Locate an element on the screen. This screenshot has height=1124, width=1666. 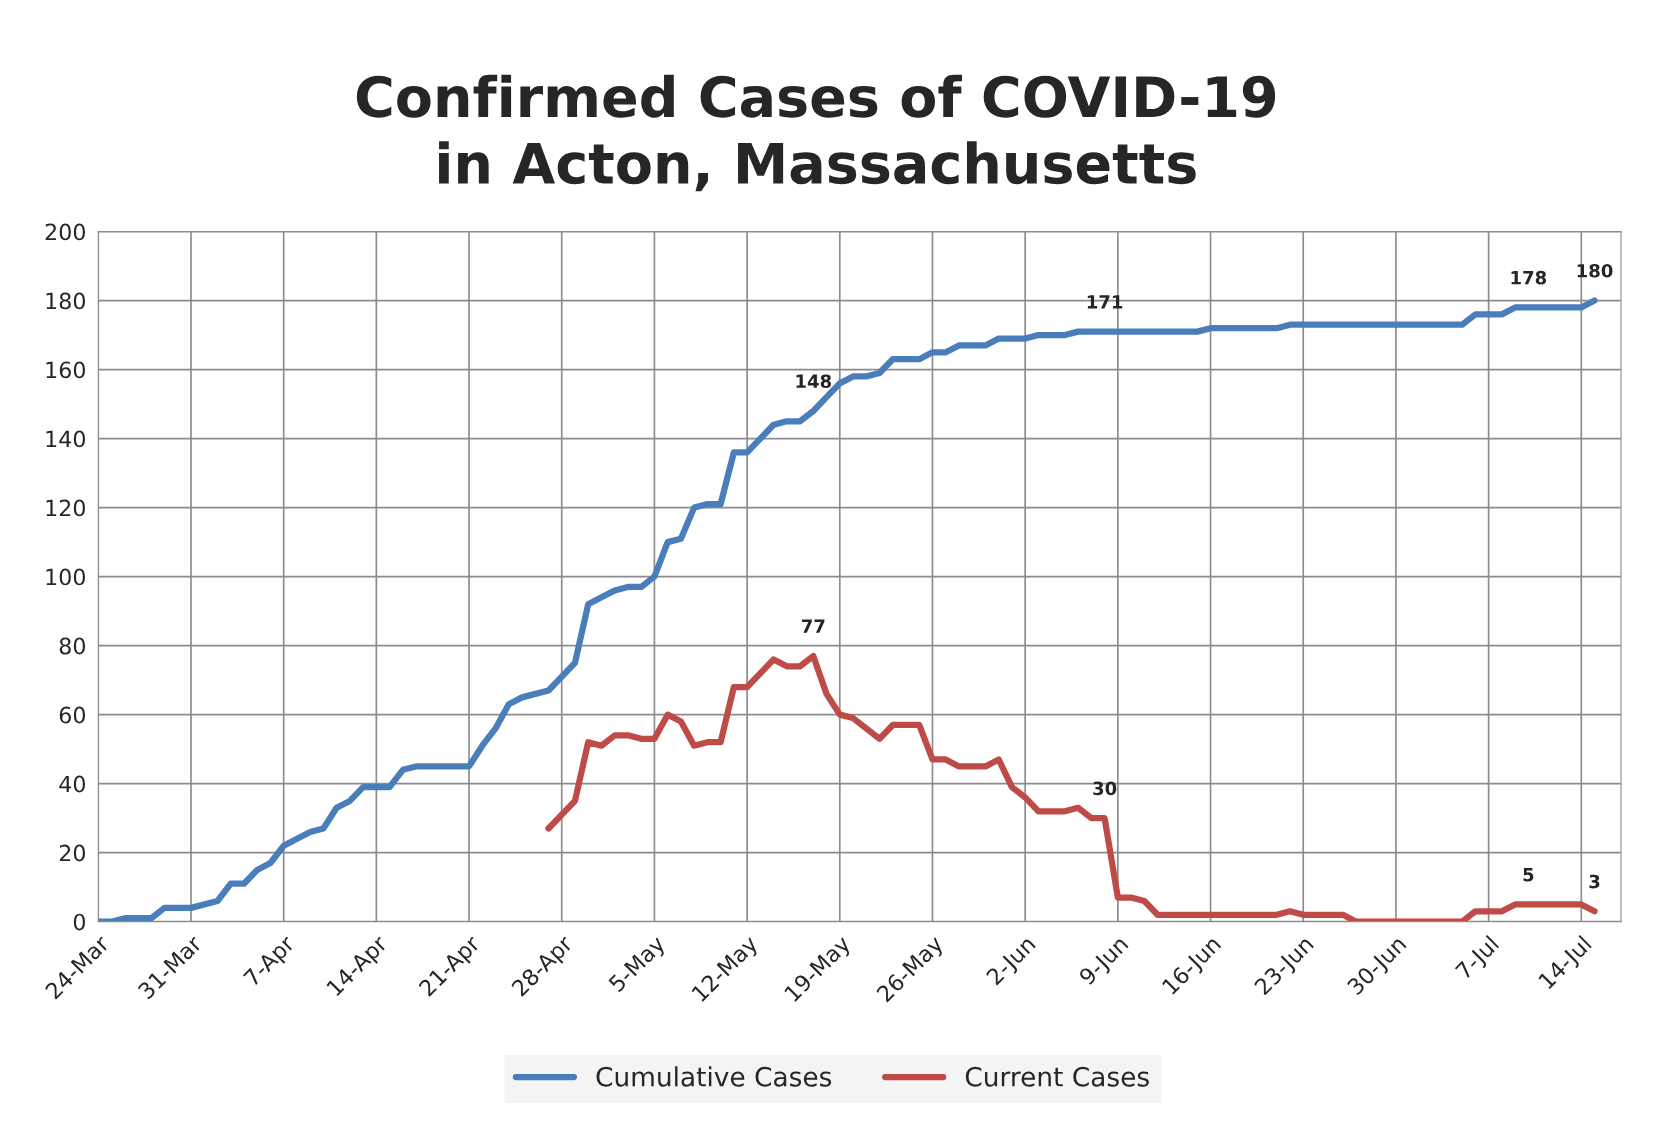
y-tick-label: 60 is located at coordinates (72, 715).